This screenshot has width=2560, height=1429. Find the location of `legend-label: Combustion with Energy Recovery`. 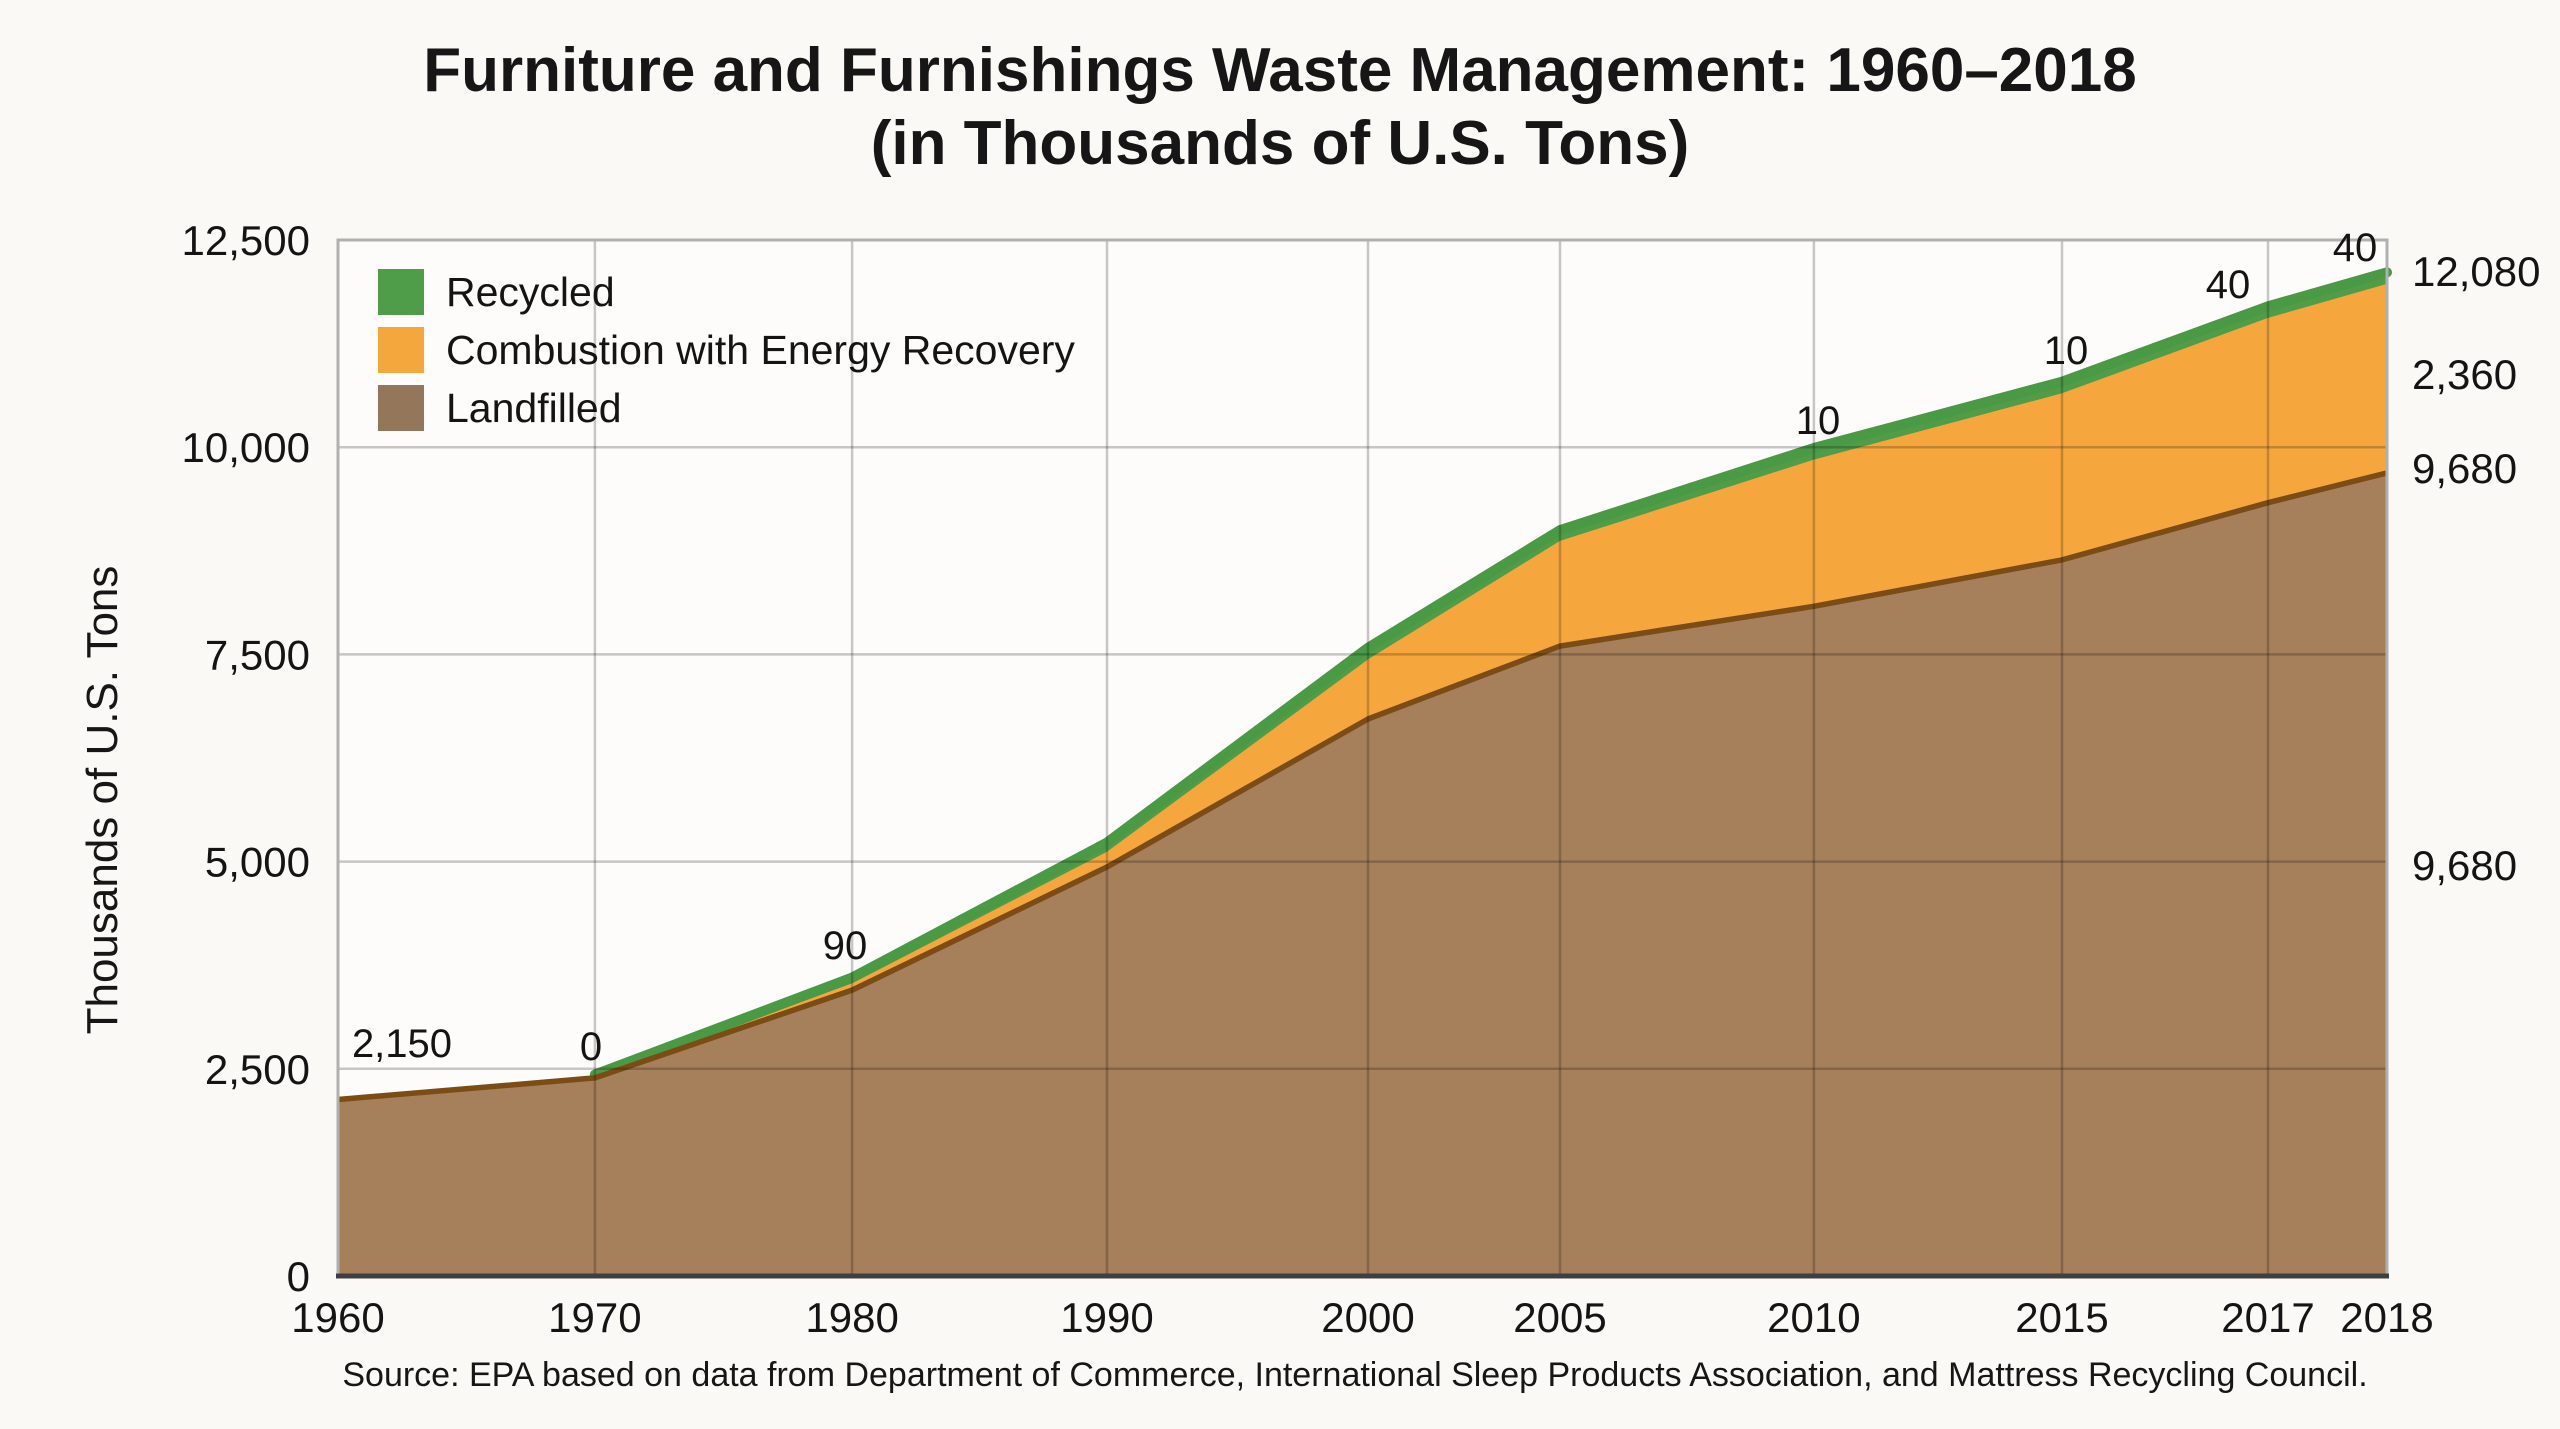

legend-label: Combustion with Energy Recovery is located at coordinates (760, 349).